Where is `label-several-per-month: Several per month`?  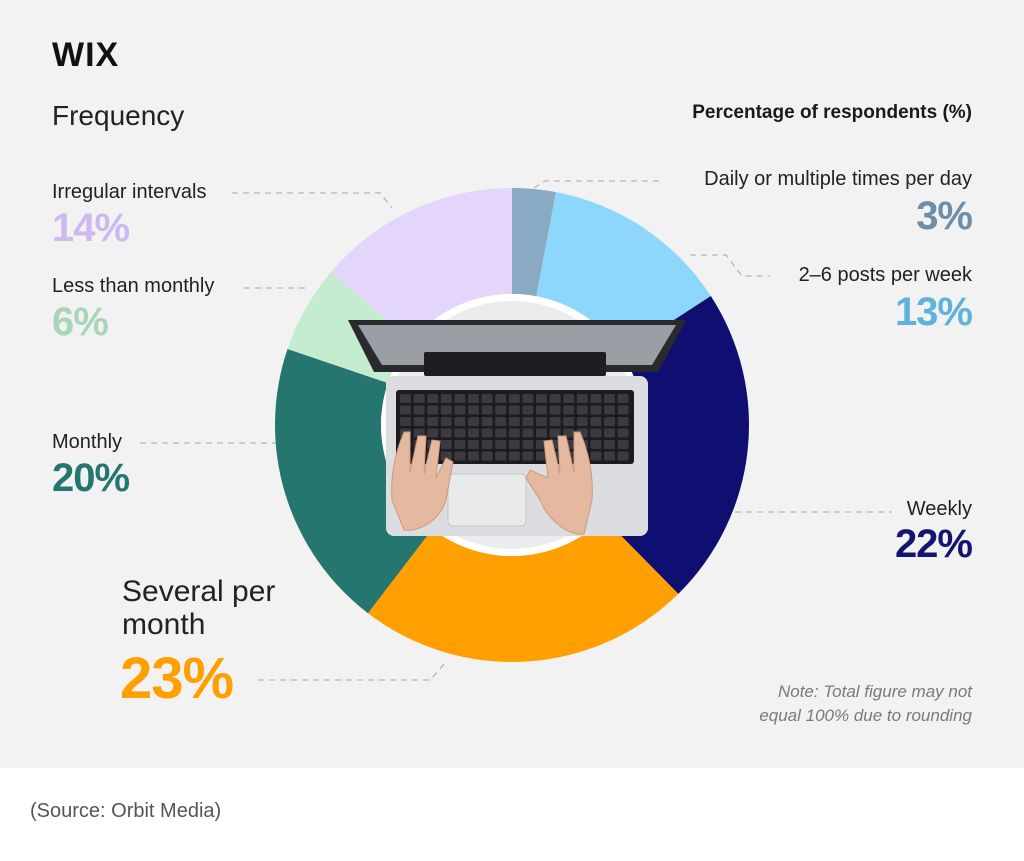
label-several-per-month: Several per month is located at coordinates (199, 608).